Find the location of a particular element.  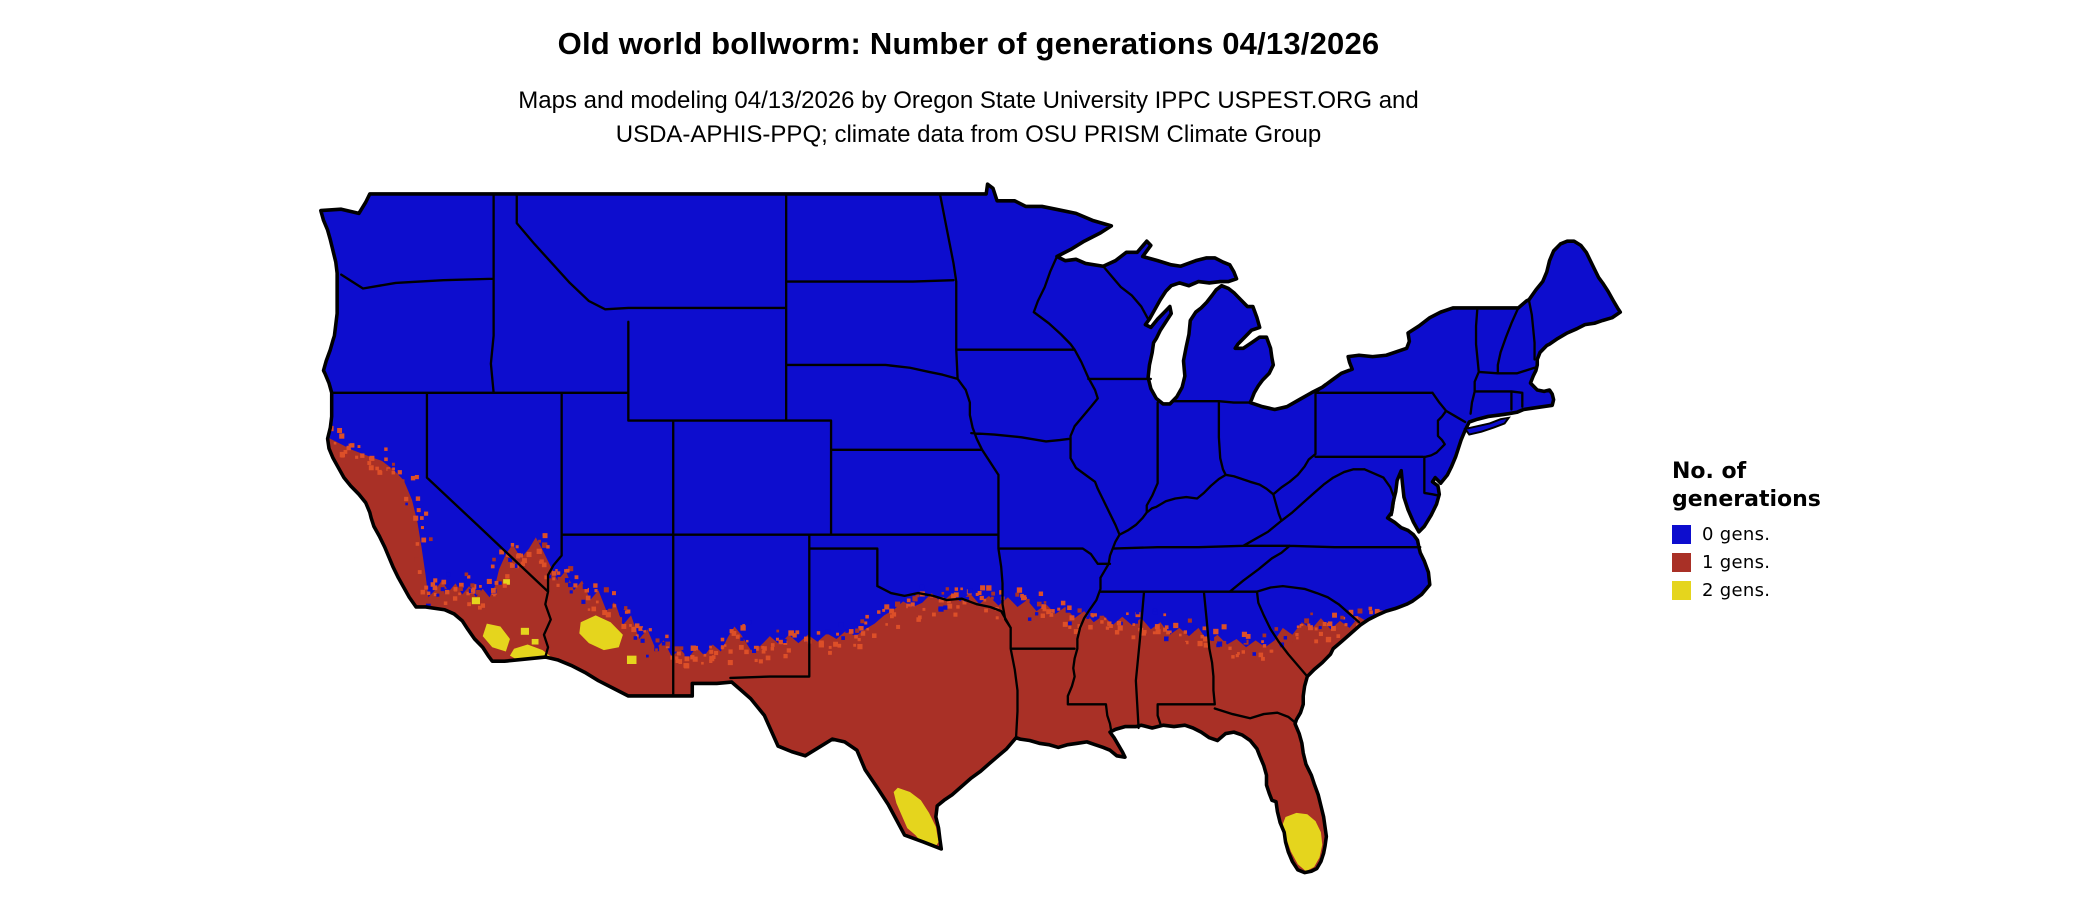

legend-swatch-0-gens is located at coordinates (1681, 534).